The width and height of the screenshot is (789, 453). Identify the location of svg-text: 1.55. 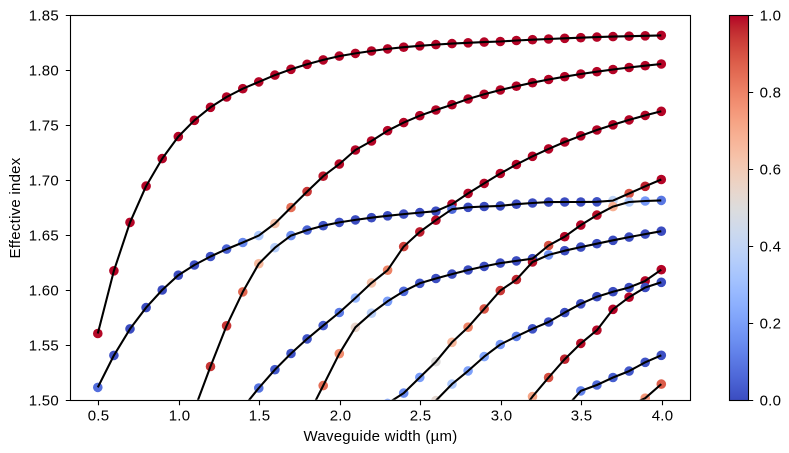
(44, 345).